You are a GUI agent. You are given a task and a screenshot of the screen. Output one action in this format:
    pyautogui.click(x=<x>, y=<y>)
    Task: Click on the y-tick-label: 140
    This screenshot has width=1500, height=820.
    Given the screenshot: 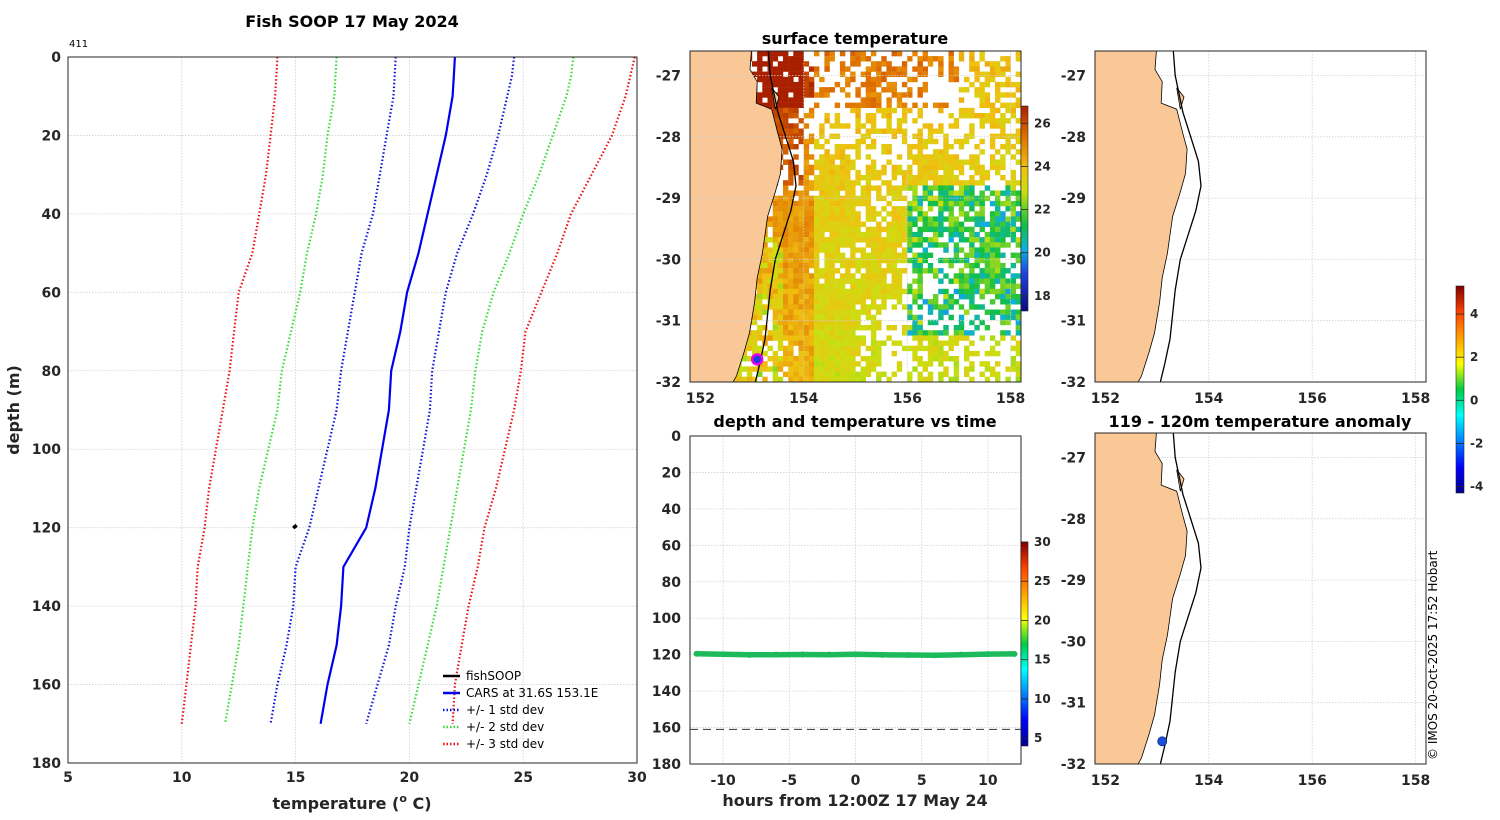 What is the action you would take?
    pyautogui.click(x=46, y=607)
    